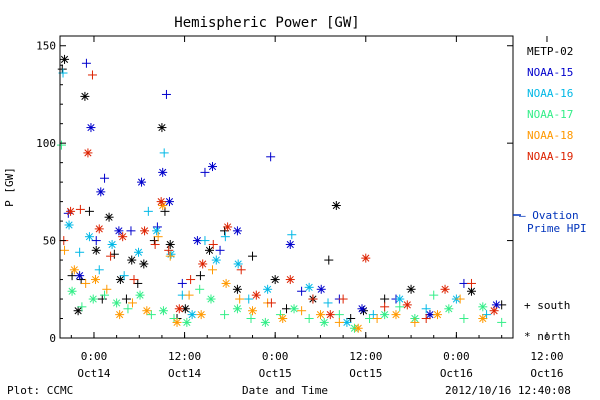  What do you see at coordinates (93, 373) in the screenshot?
I see `x-tick-date-label: Oct14` at bounding box center [93, 373].